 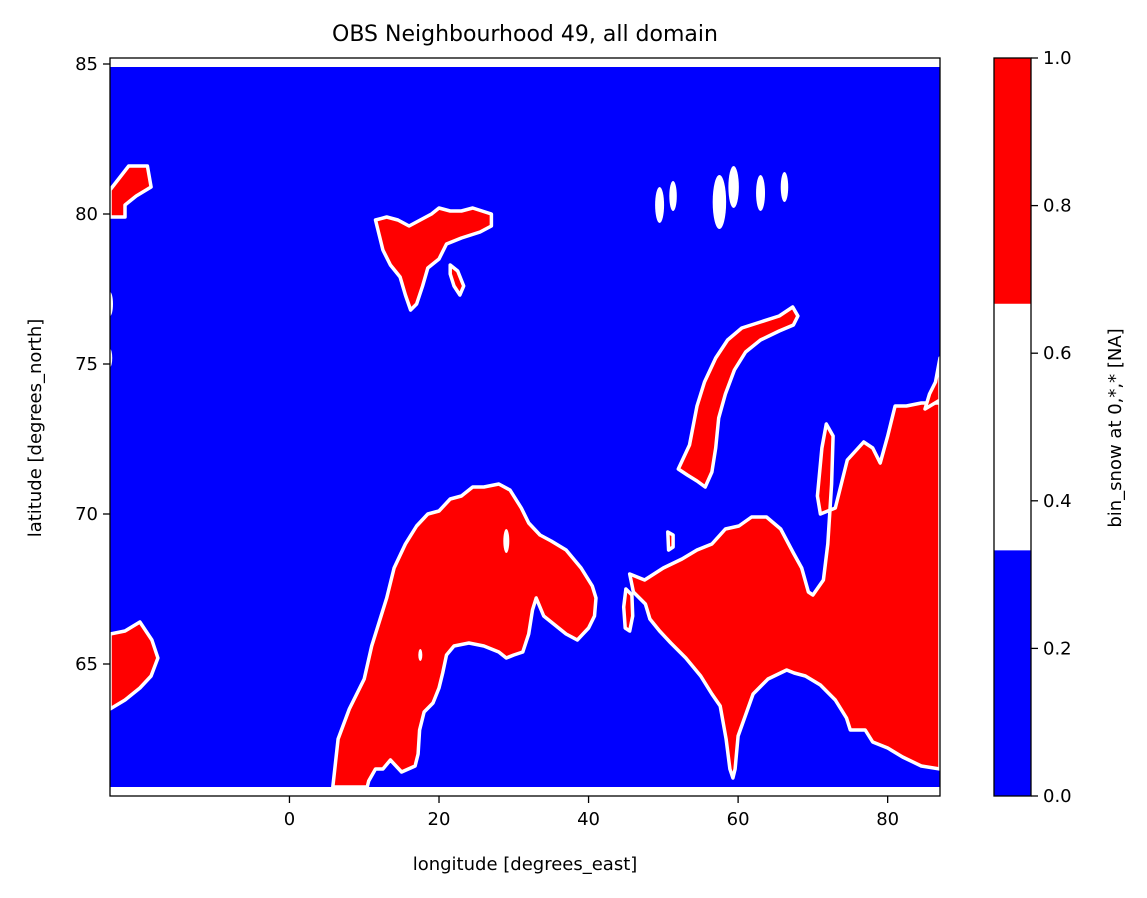 I want to click on y-tick-label: 65, so click(x=86, y=664).